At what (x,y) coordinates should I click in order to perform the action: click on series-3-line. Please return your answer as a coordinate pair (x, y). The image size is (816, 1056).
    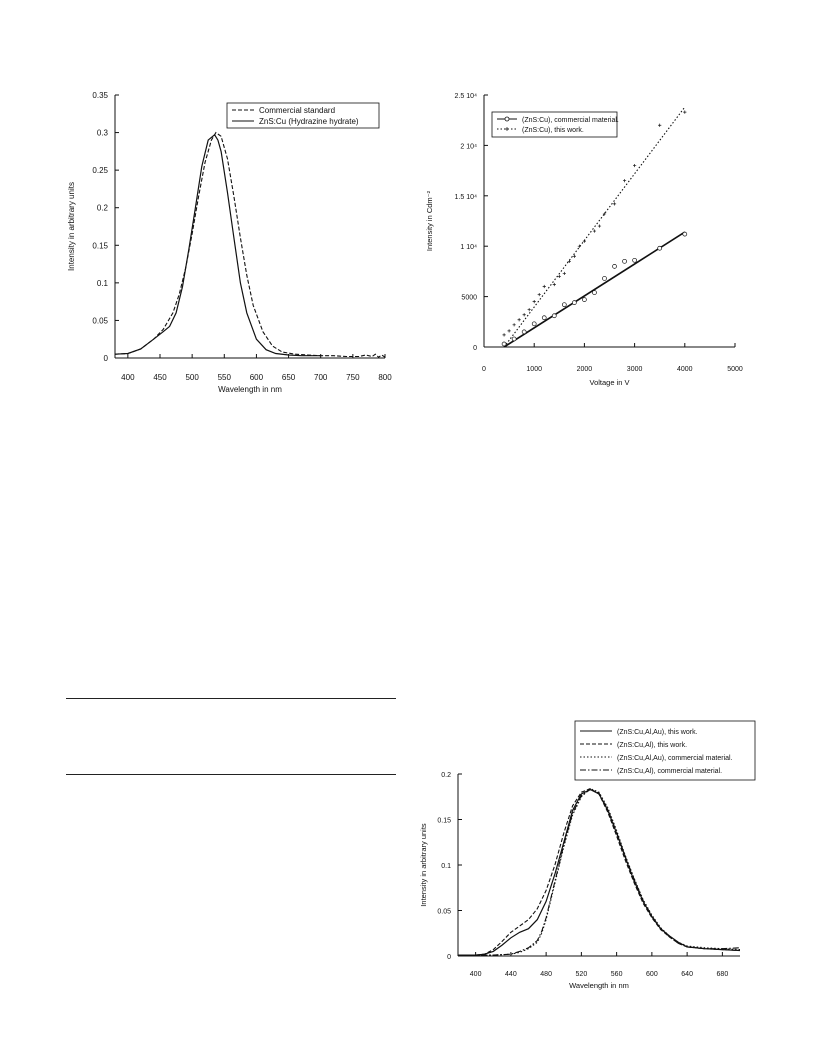
    Looking at the image, I should click on (599, 871).